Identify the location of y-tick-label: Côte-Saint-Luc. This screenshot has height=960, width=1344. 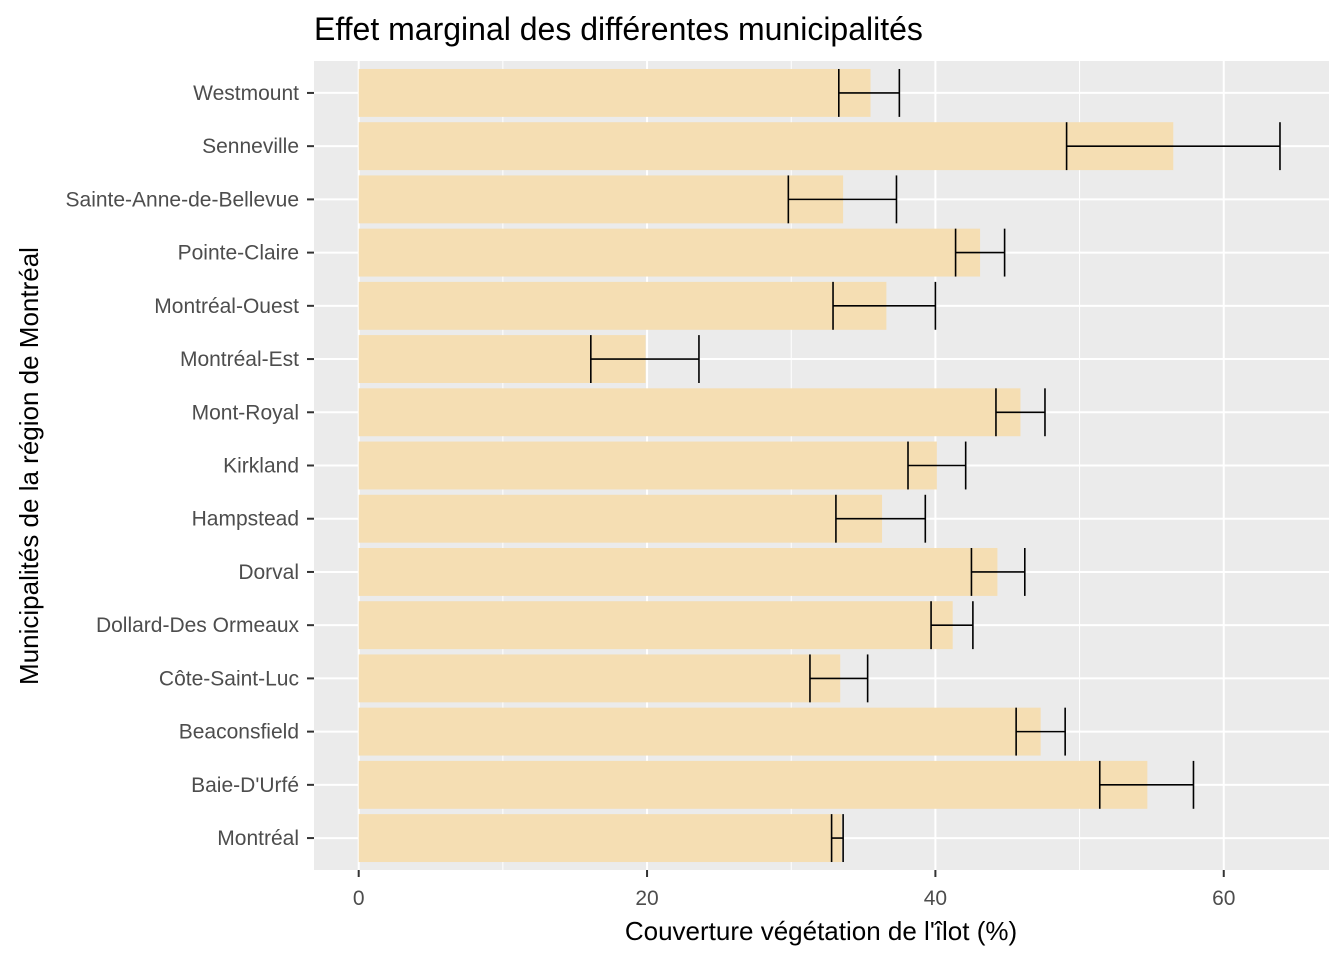
(229, 678).